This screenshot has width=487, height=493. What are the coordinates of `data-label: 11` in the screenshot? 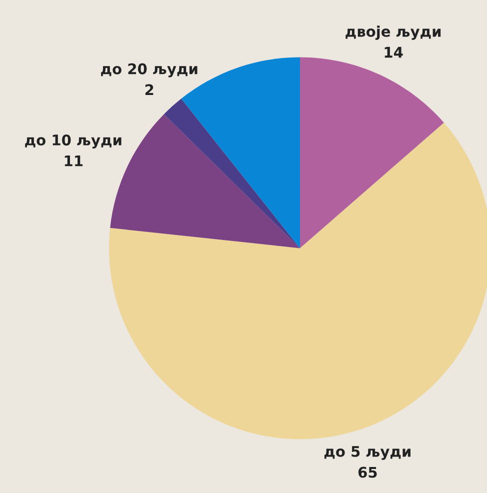 It's located at (73, 161).